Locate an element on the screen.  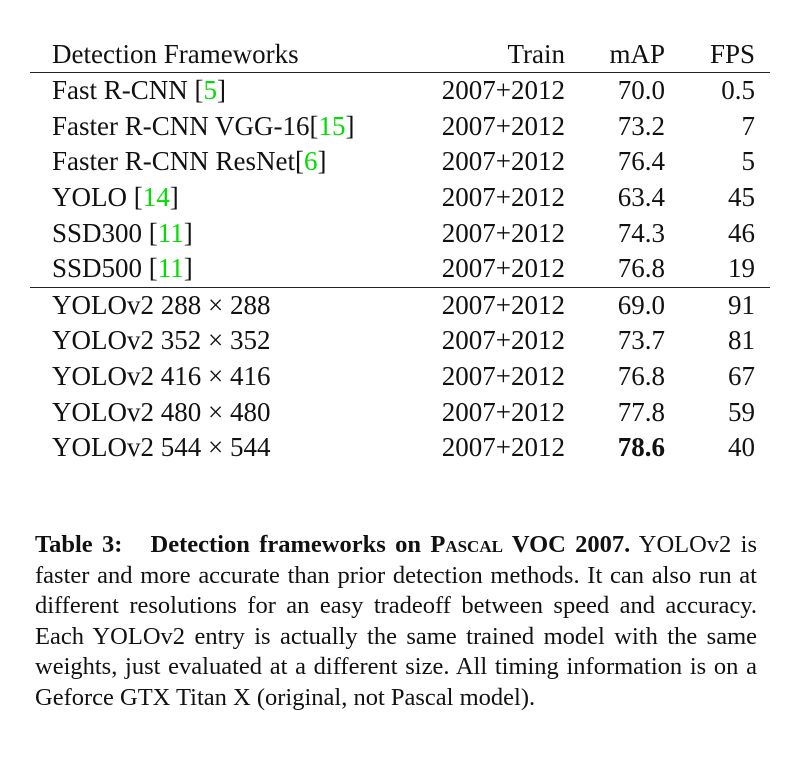
framework-cell: SSD300 [11] is located at coordinates (122, 232).